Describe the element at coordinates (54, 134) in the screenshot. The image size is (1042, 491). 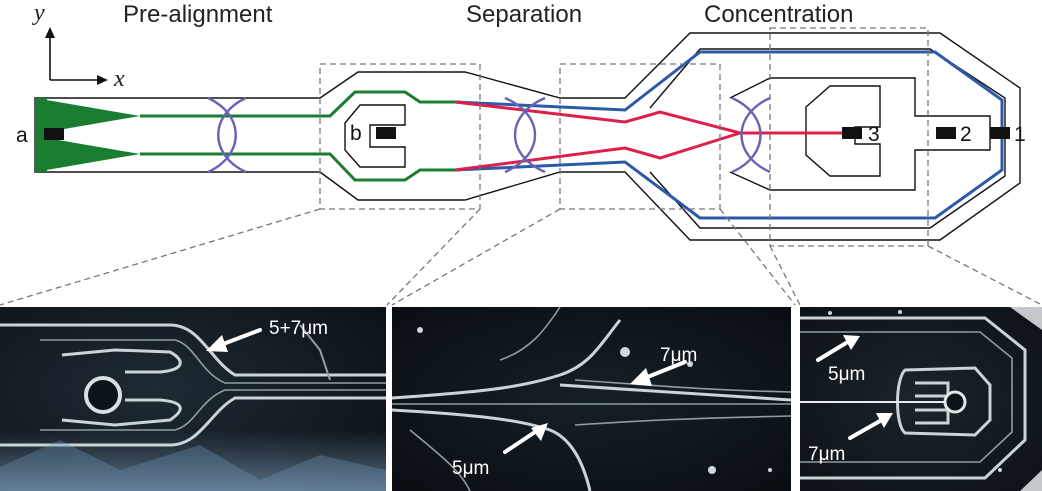
I see `inlet-a-pad` at that location.